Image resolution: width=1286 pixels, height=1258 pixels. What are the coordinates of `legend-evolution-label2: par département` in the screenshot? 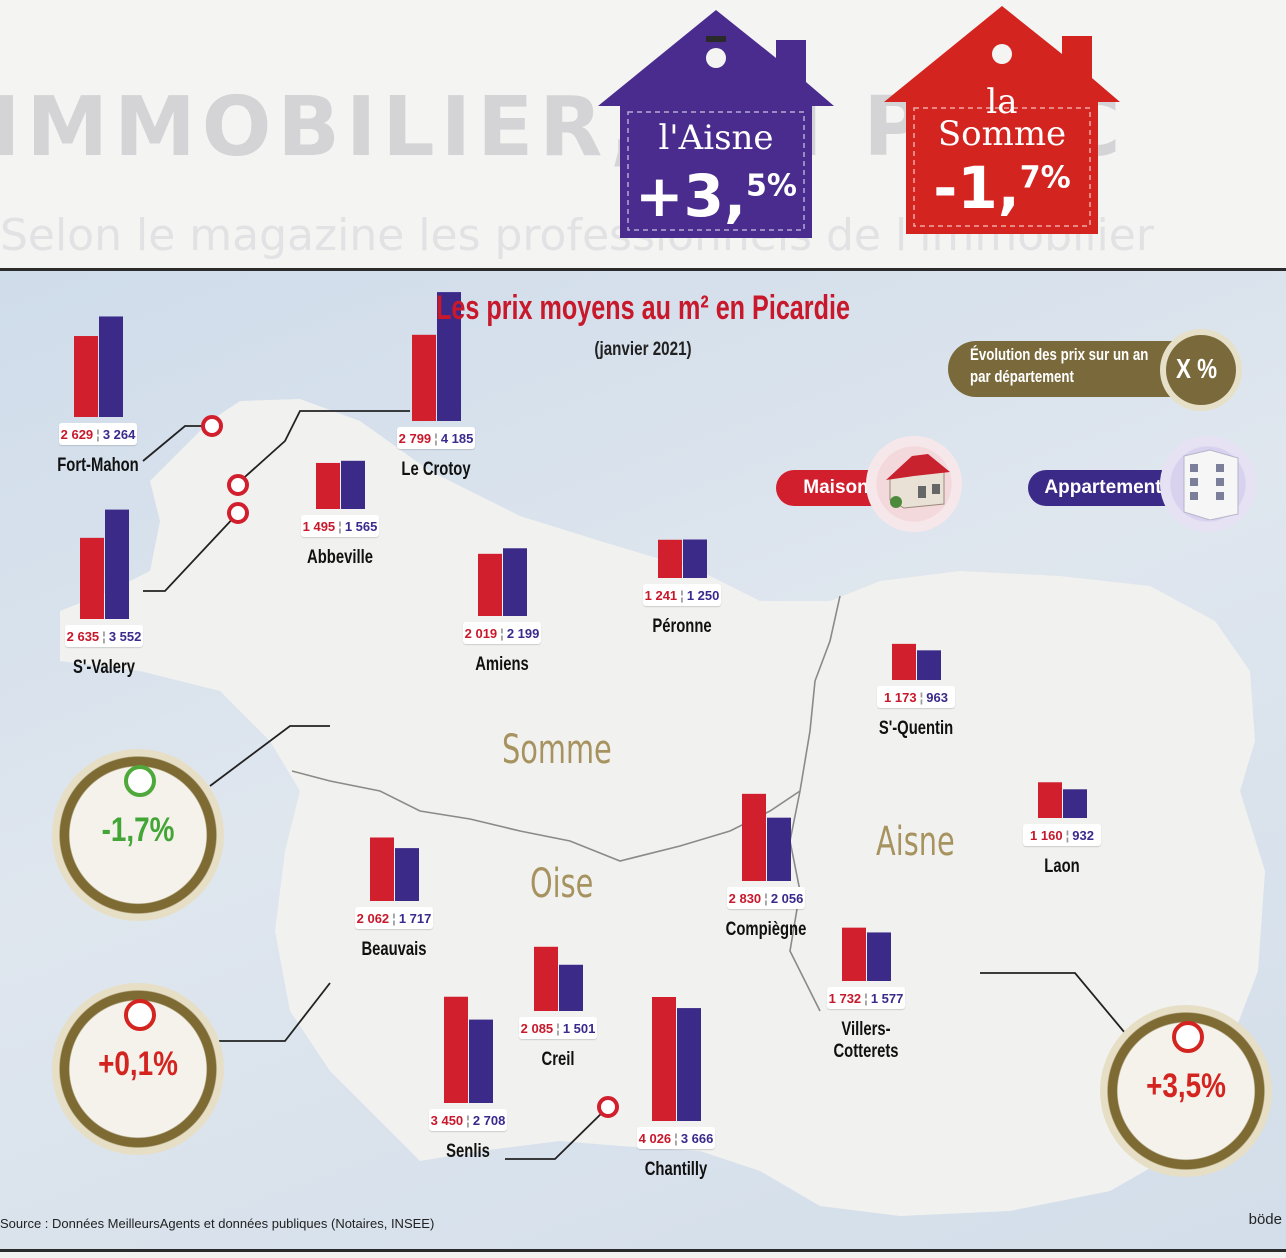 It's located at (1022, 376).